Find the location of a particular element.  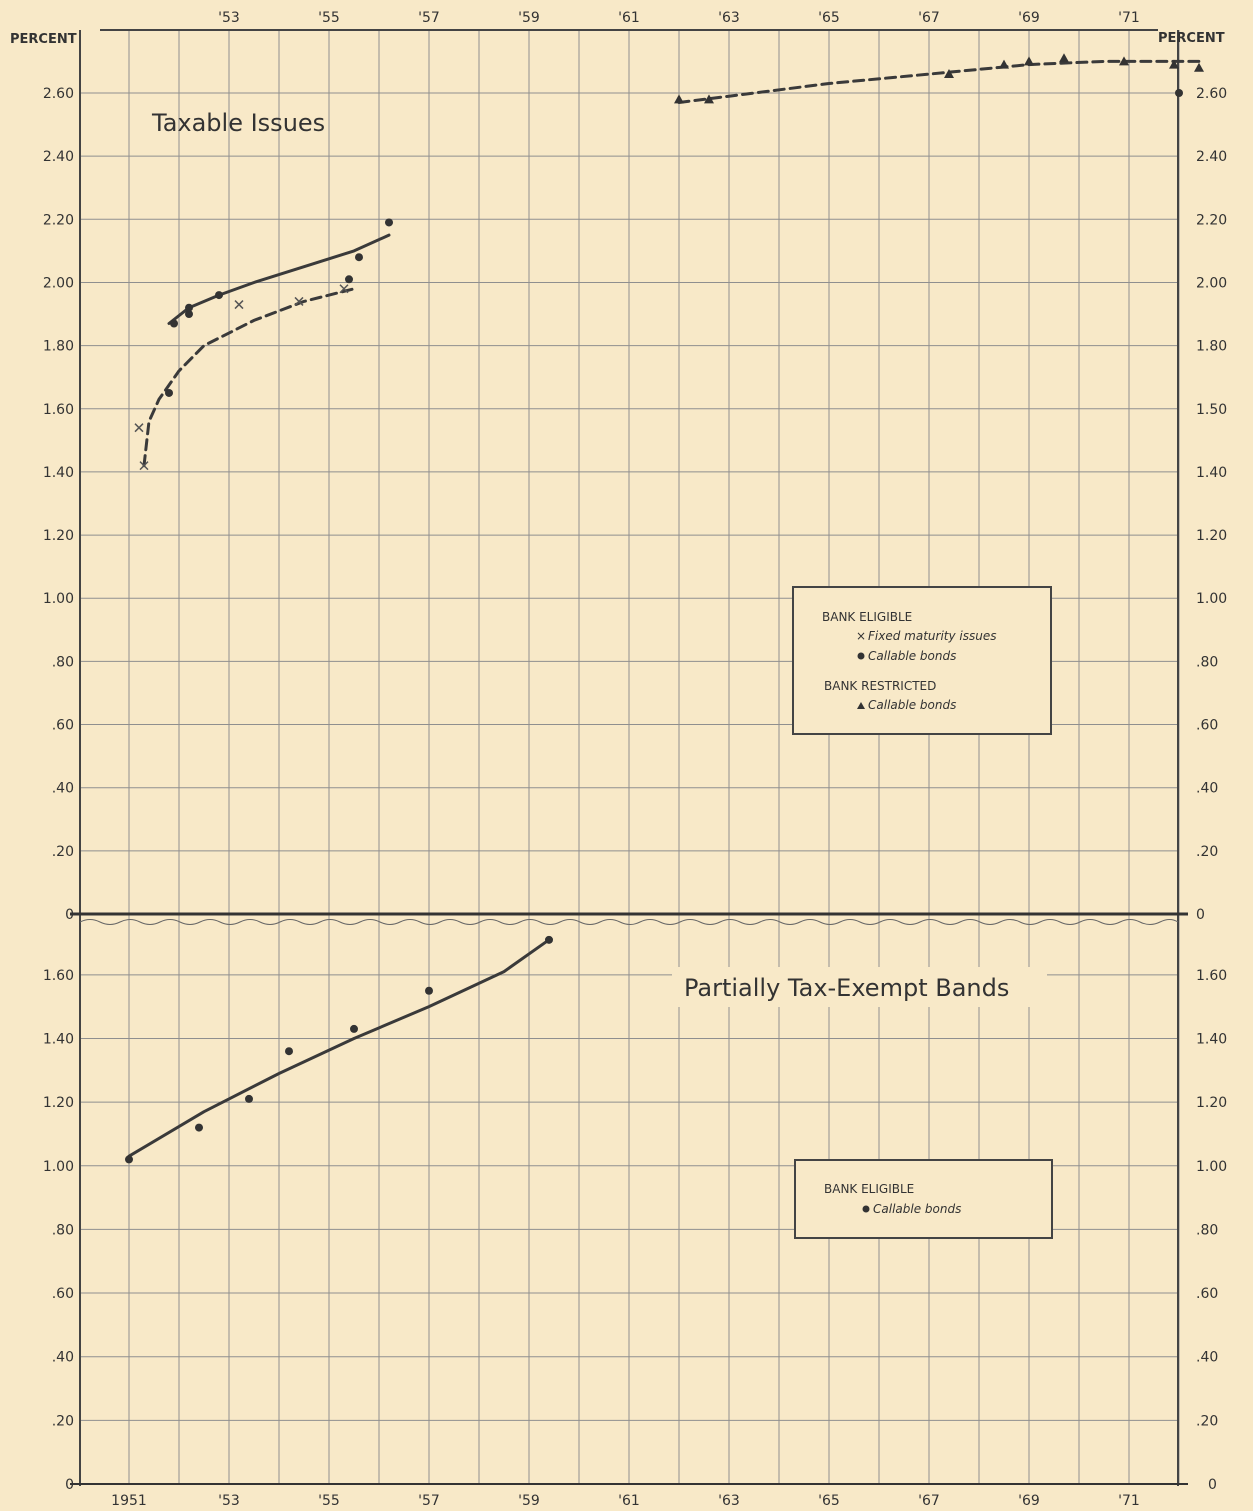

chart-title-partial: Partially Tax-Exempt Bands is located at coordinates (846, 988).